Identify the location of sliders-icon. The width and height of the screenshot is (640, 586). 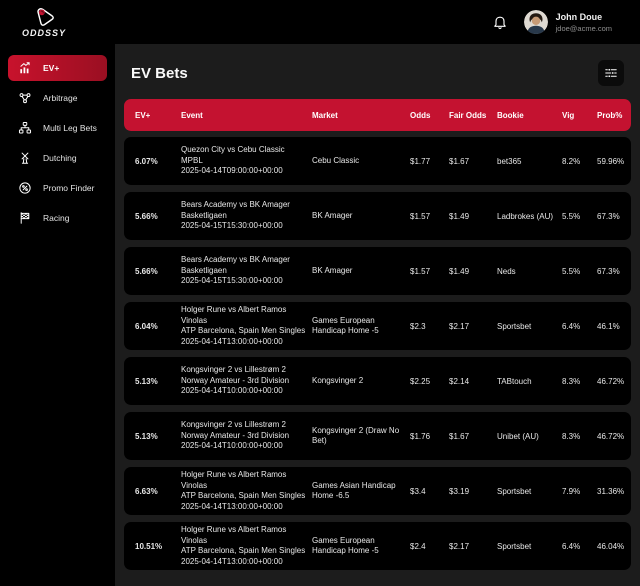
(611, 73).